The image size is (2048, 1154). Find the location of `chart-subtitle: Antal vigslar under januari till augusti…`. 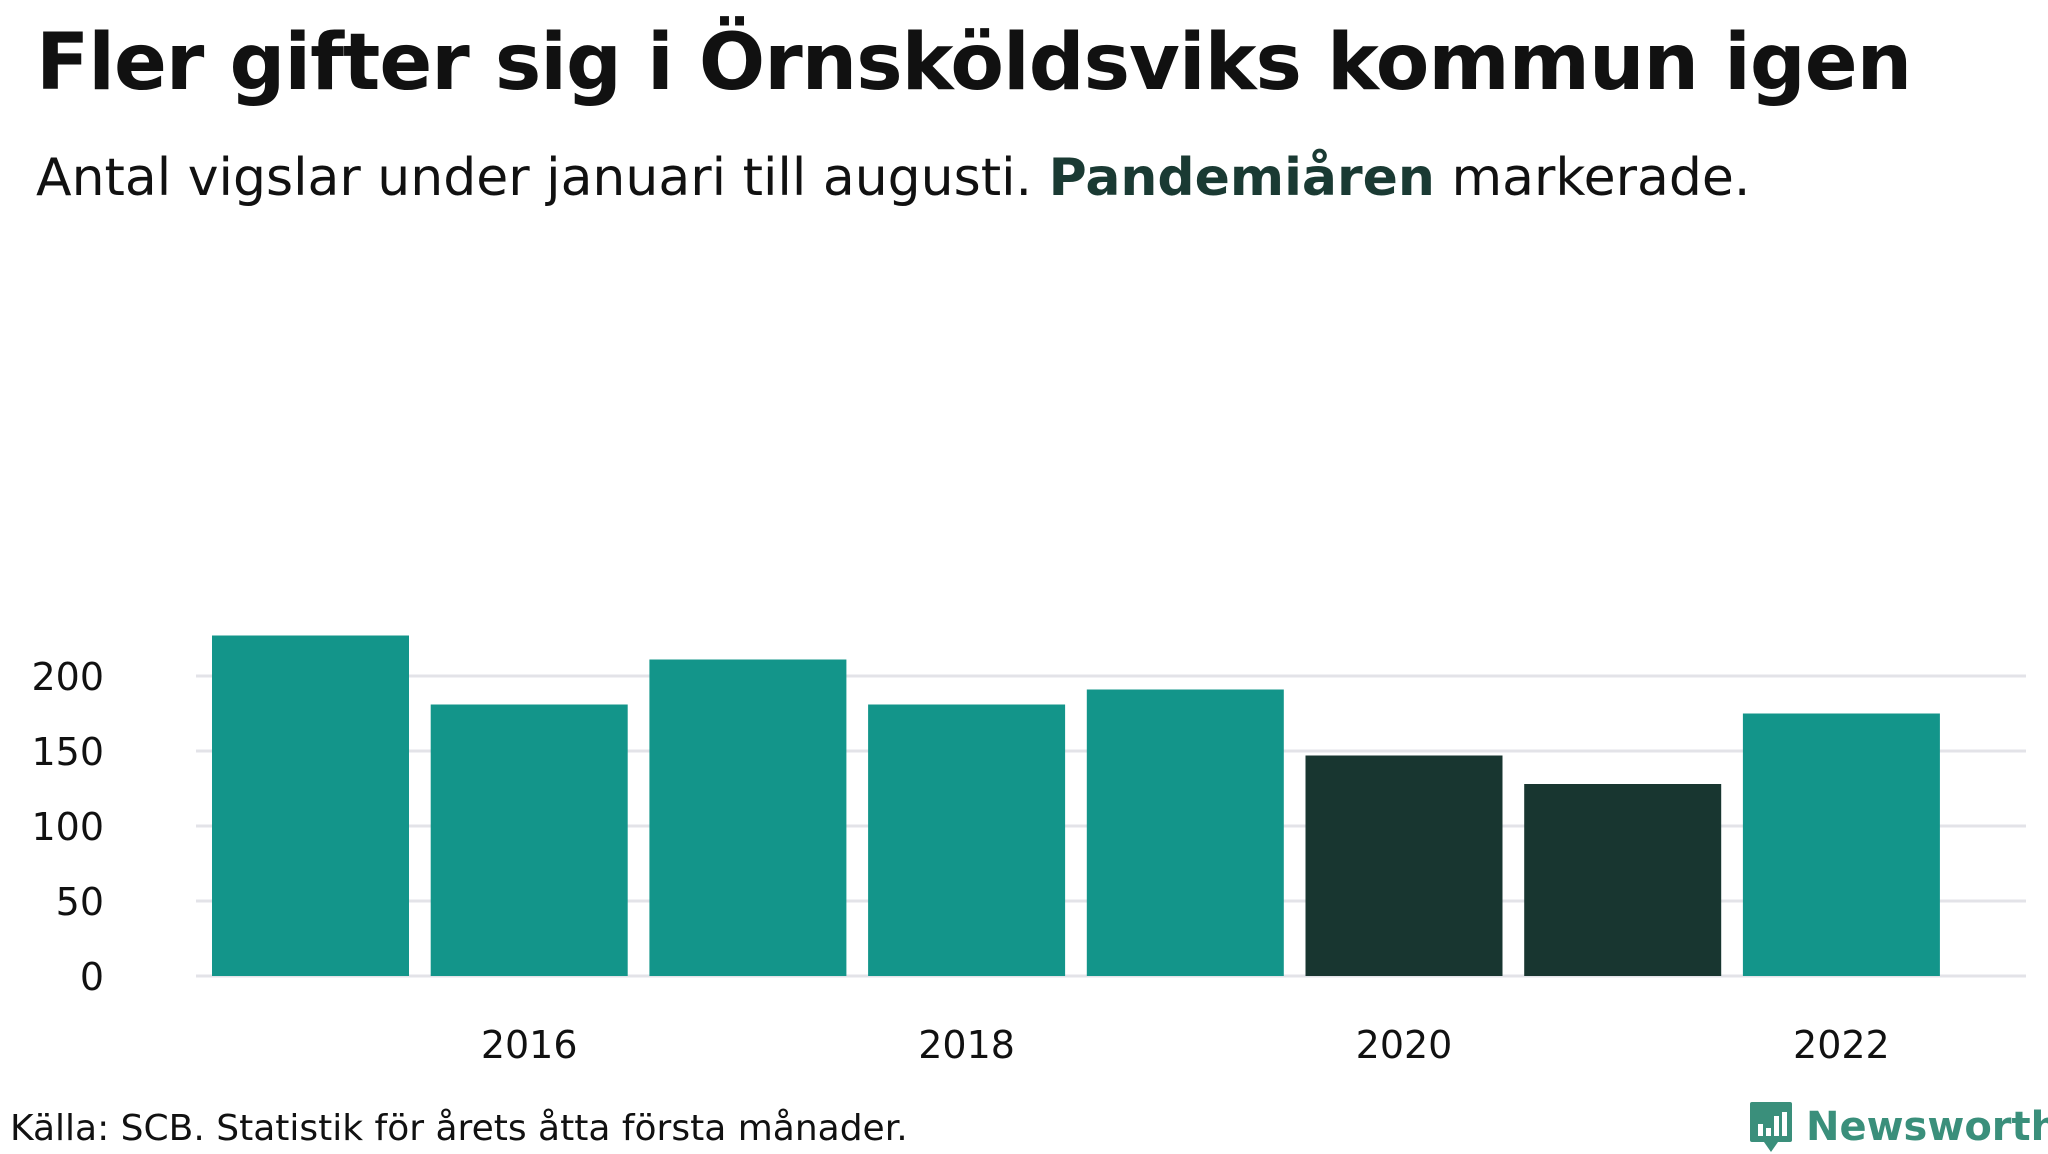

chart-subtitle: Antal vigslar under januari till augusti… is located at coordinates (893, 178).